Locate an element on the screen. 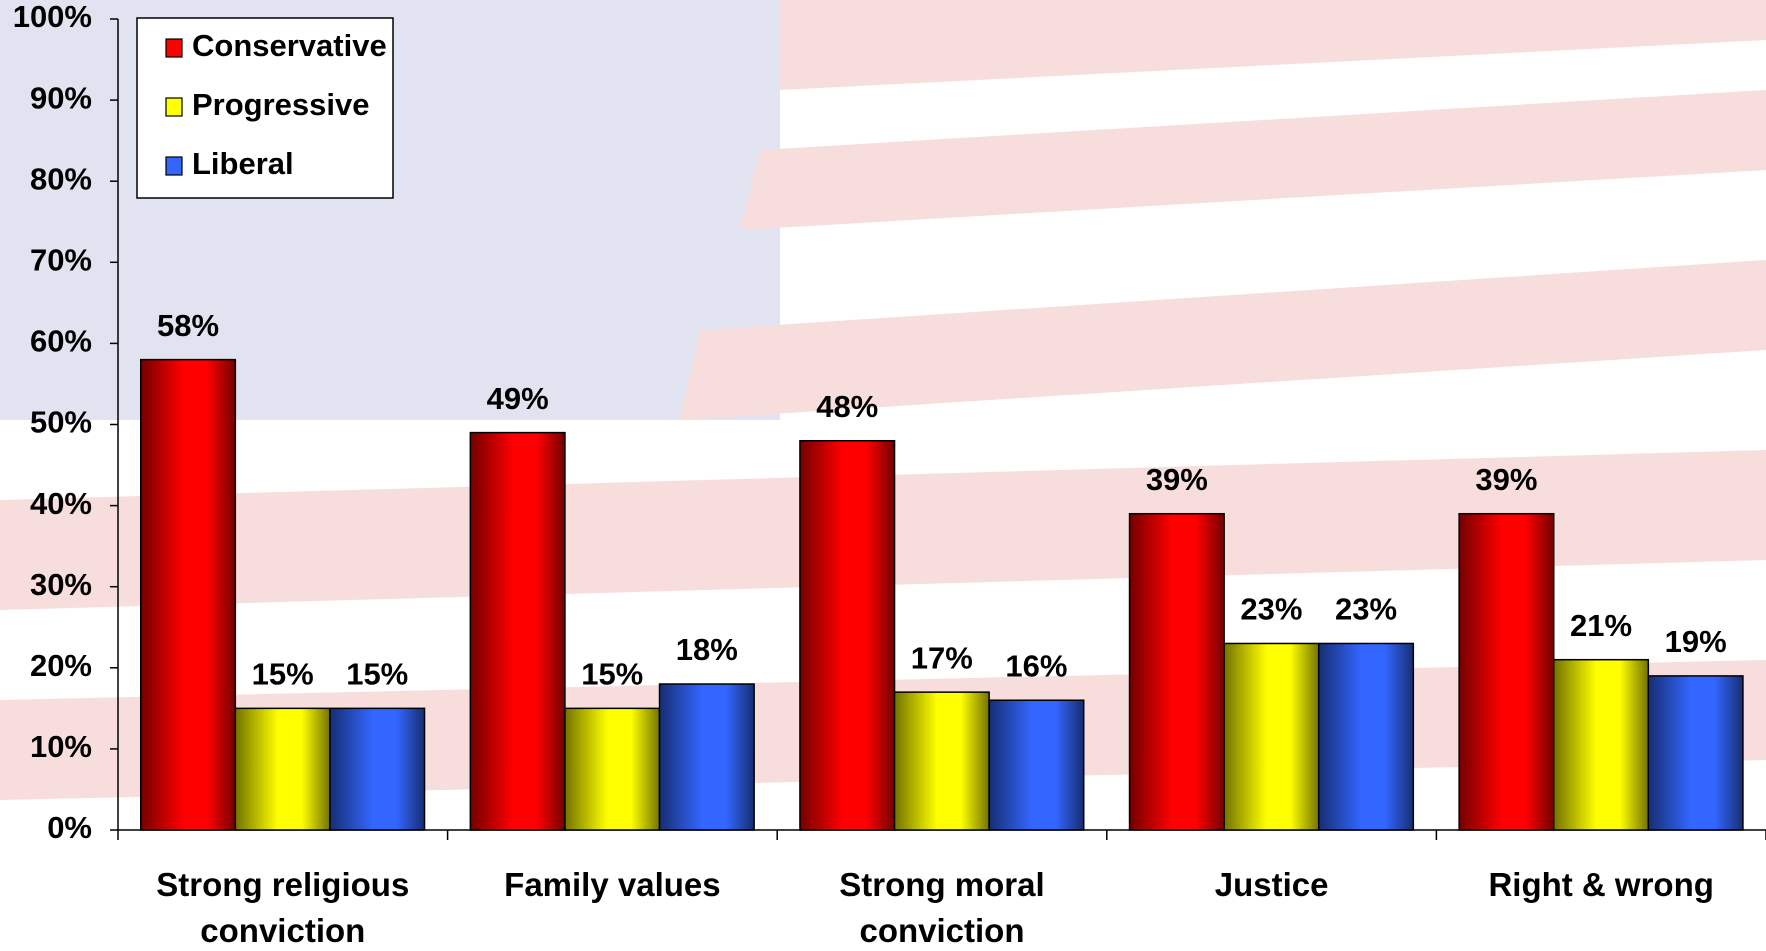  x-tick-label: Right & wrong is located at coordinates (1601, 884).